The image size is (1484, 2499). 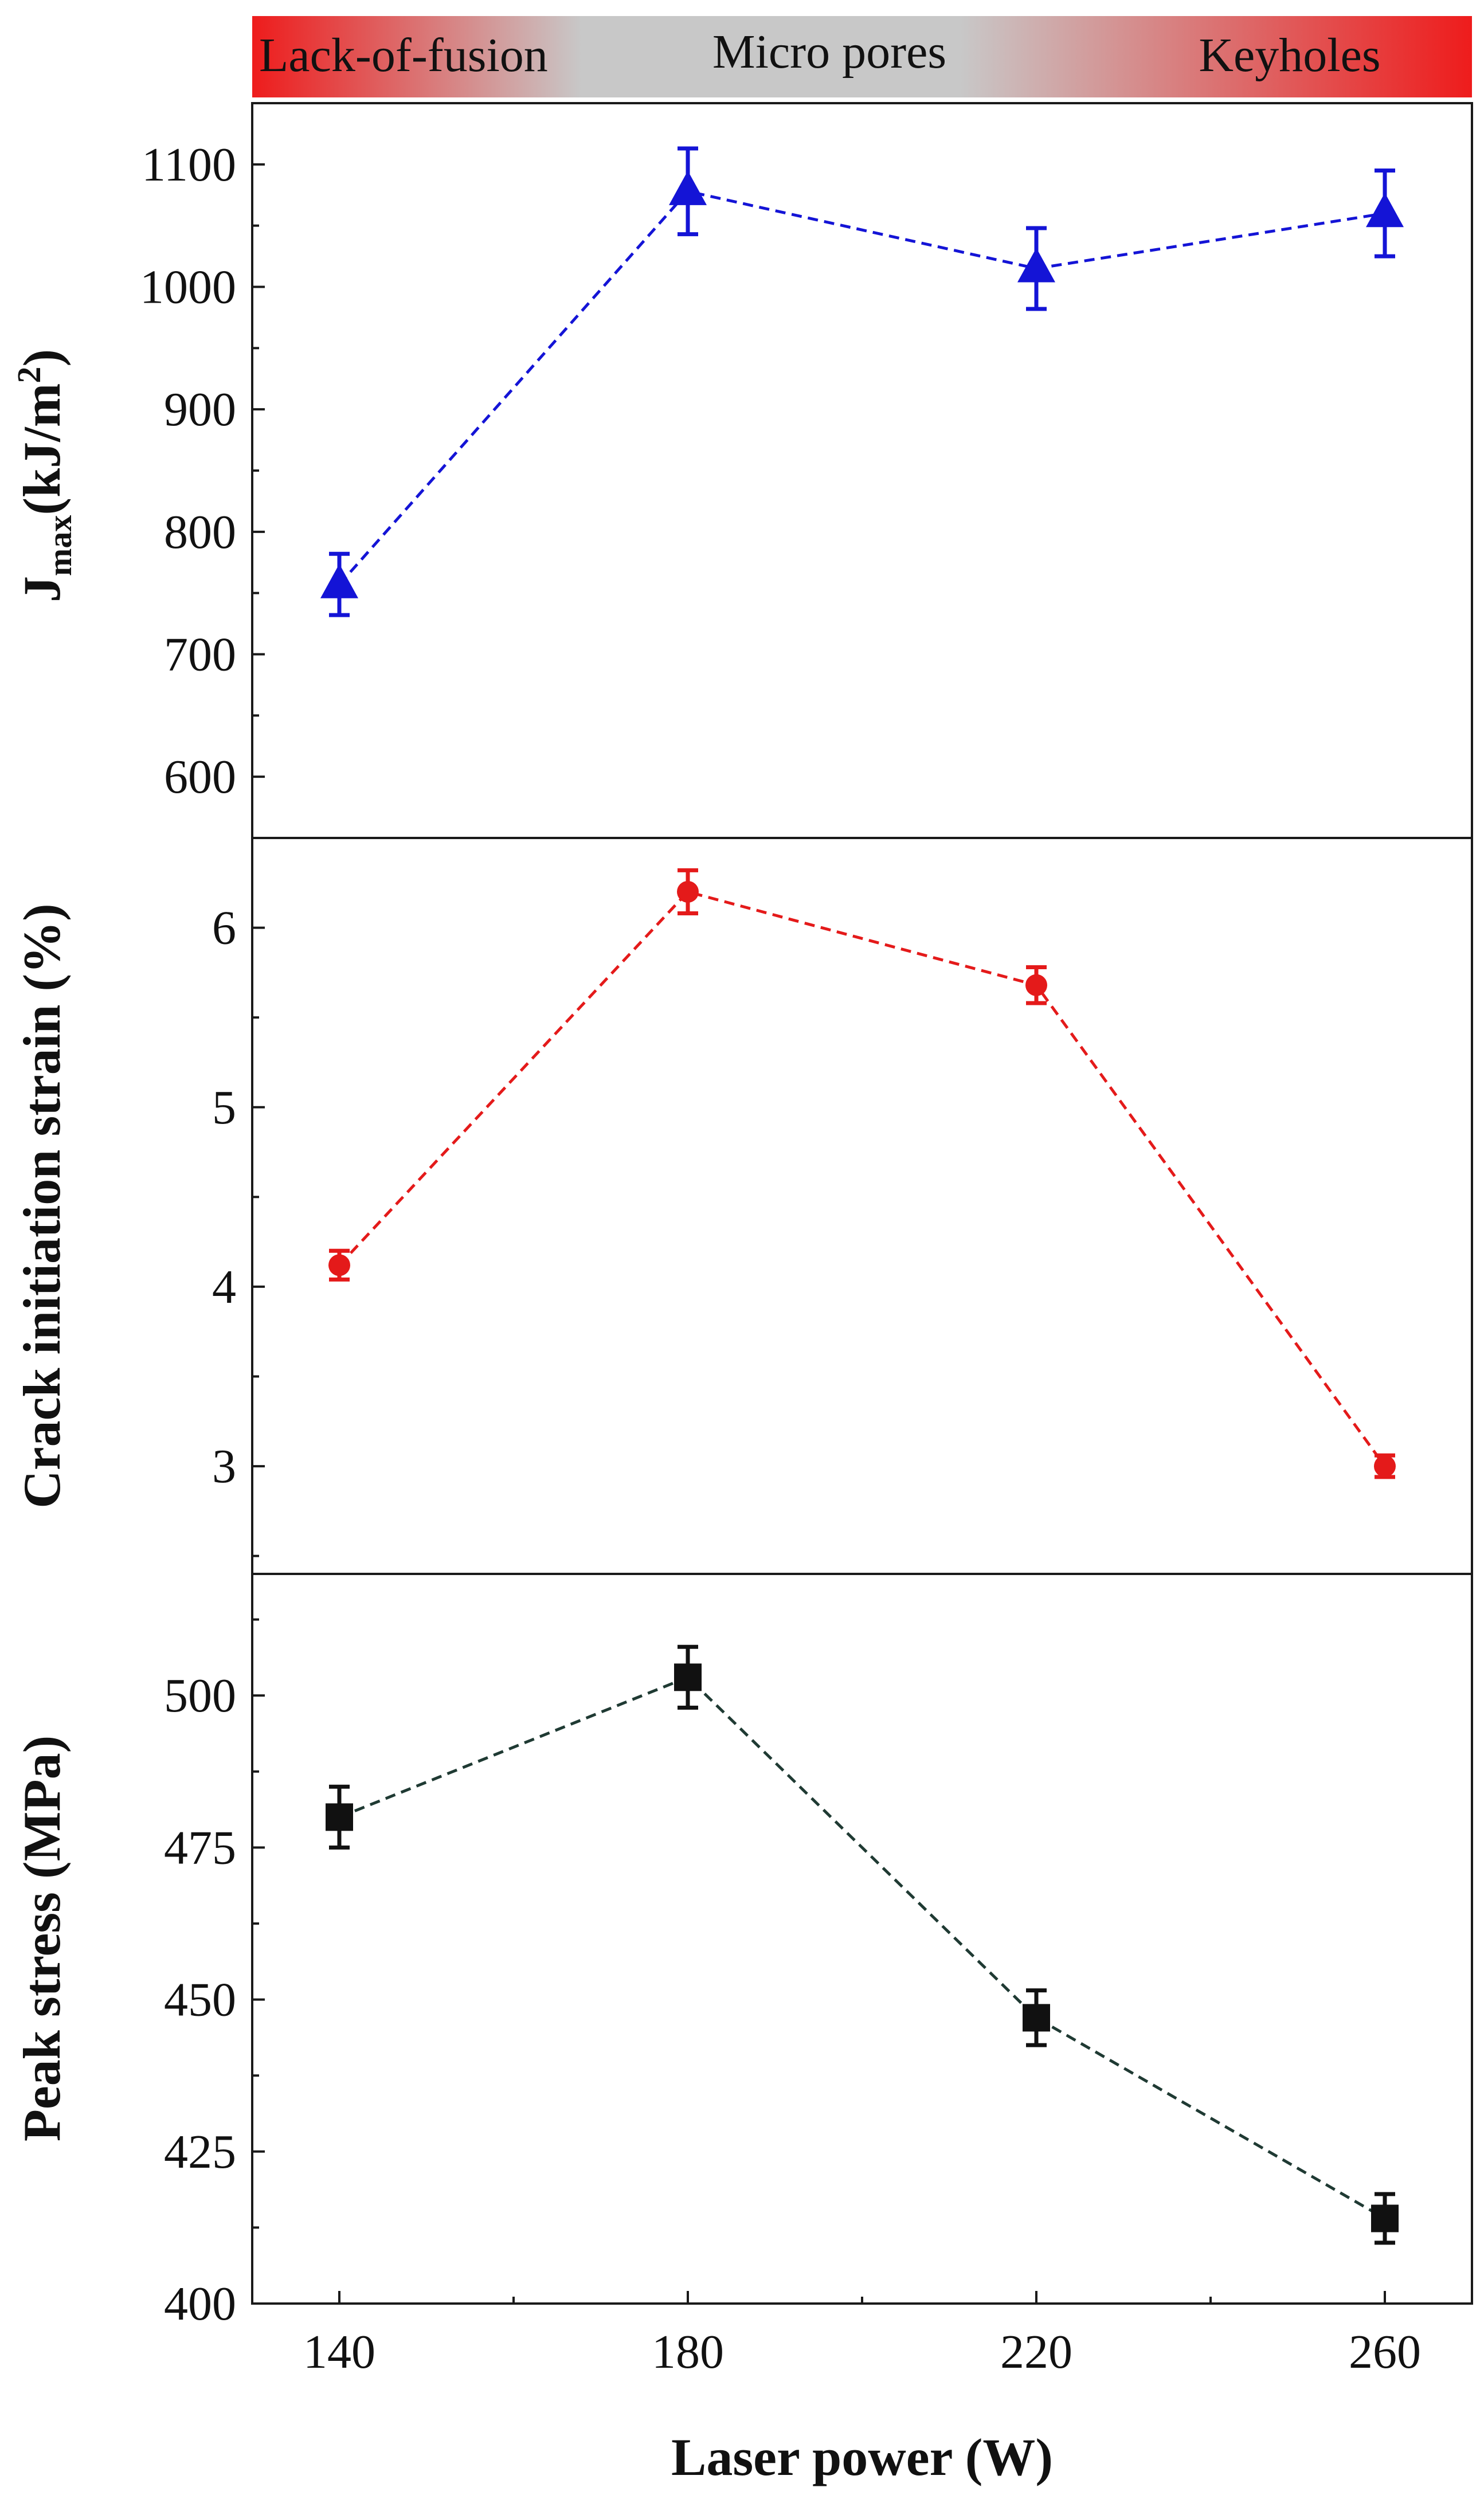 I want to click on regime-label-keyholes: Keyholes, so click(x=1289, y=56).